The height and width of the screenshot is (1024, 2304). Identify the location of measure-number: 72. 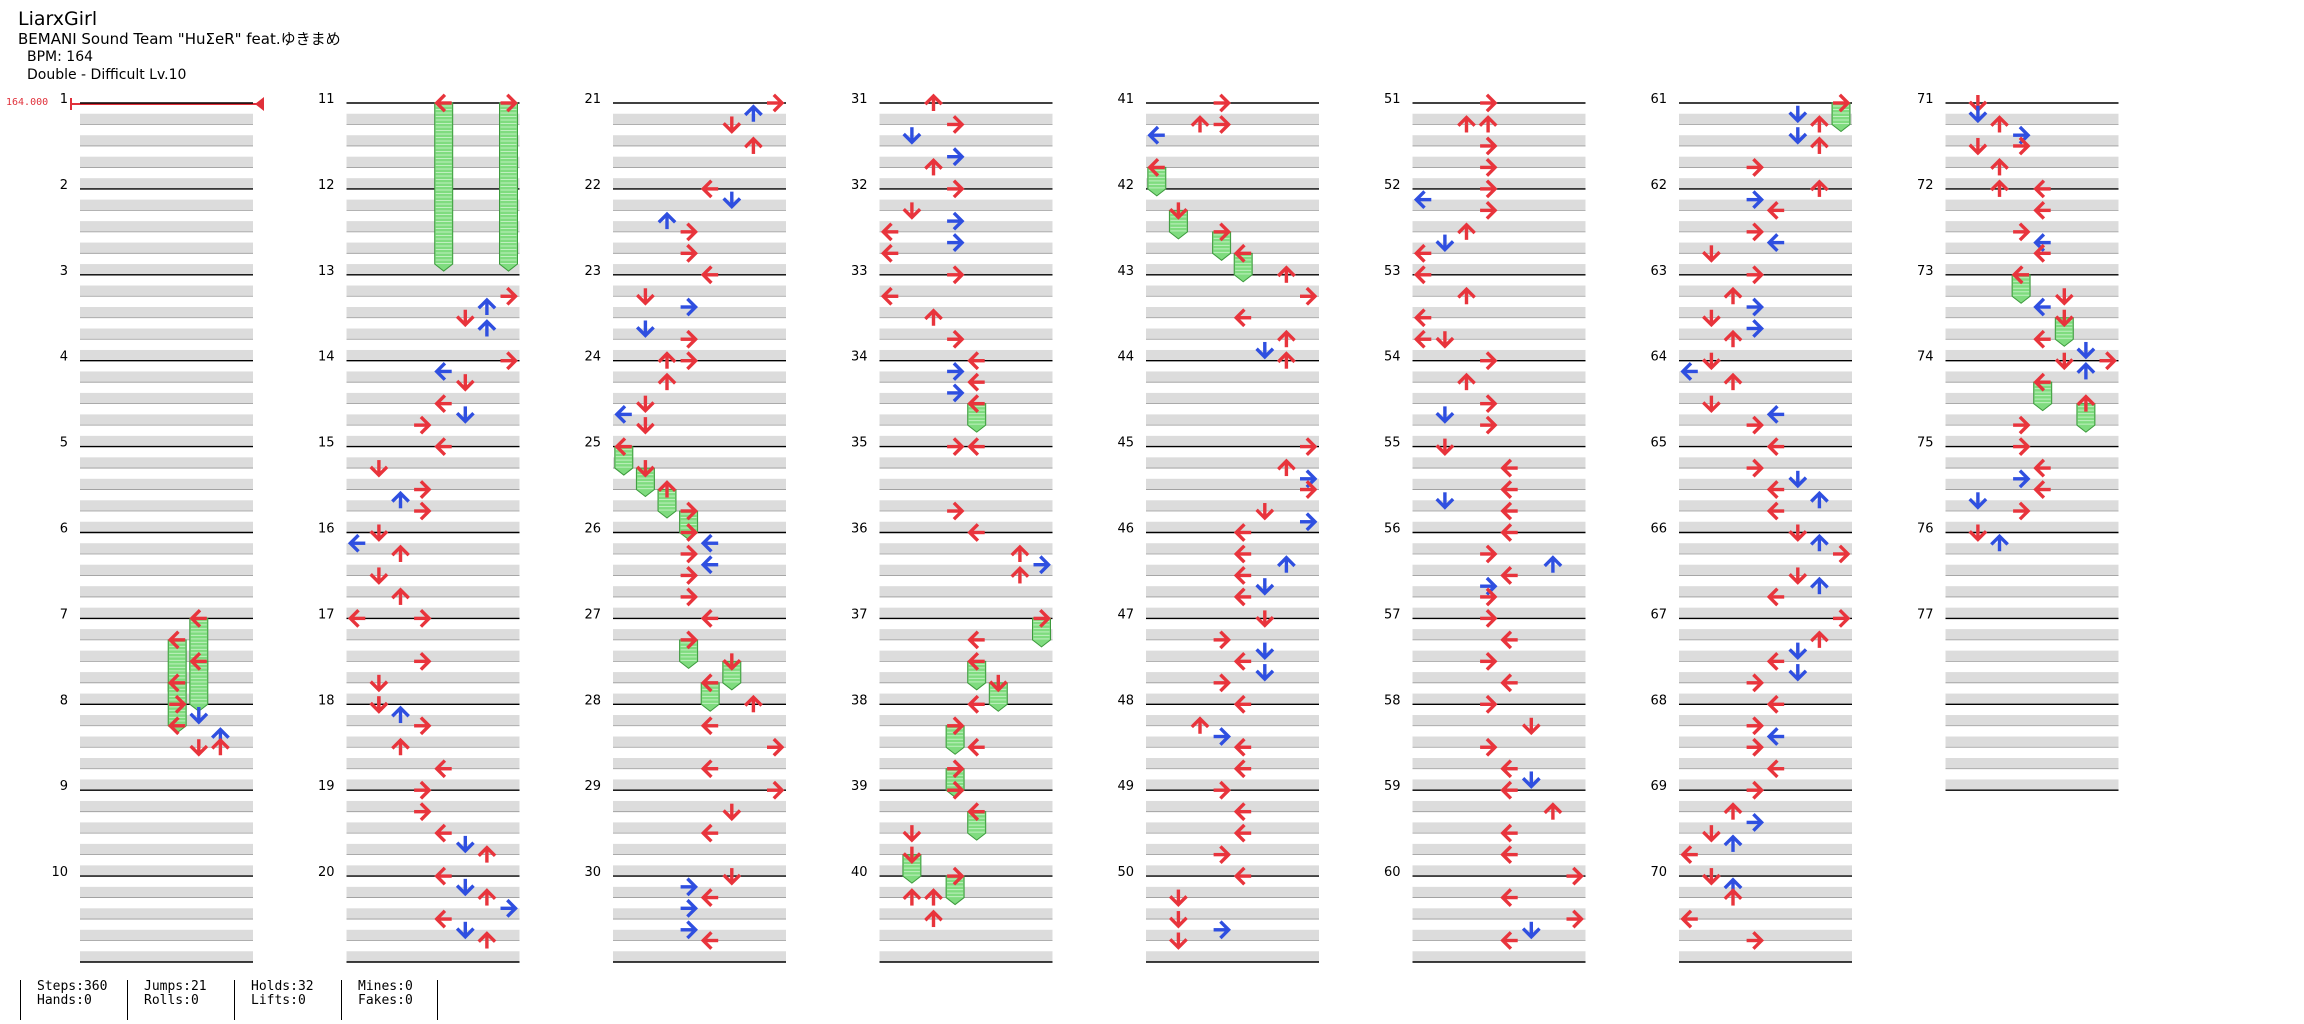
(1925, 185).